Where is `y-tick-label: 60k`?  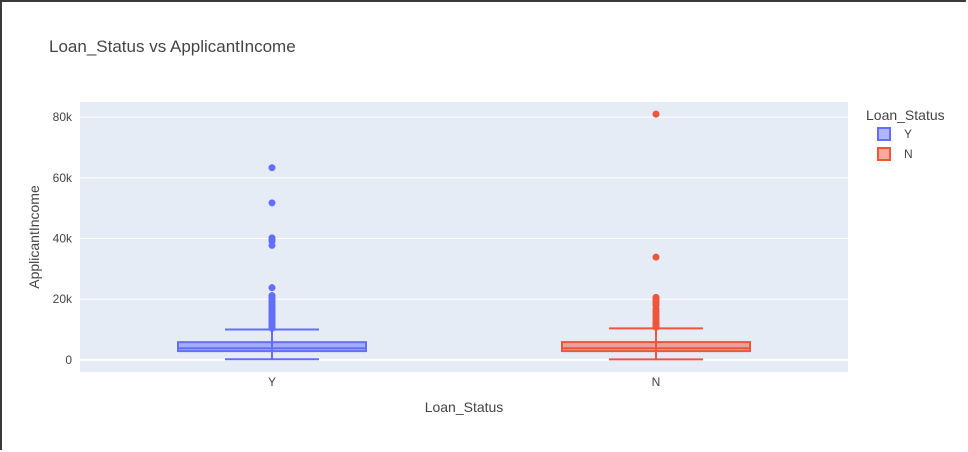 y-tick-label: 60k is located at coordinates (63, 178).